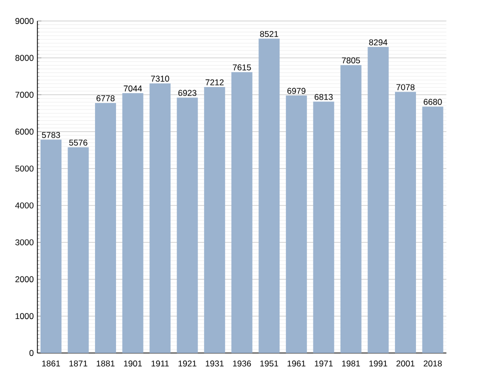 Image resolution: width=488 pixels, height=373 pixels. I want to click on data-label: 7805, so click(351, 60).